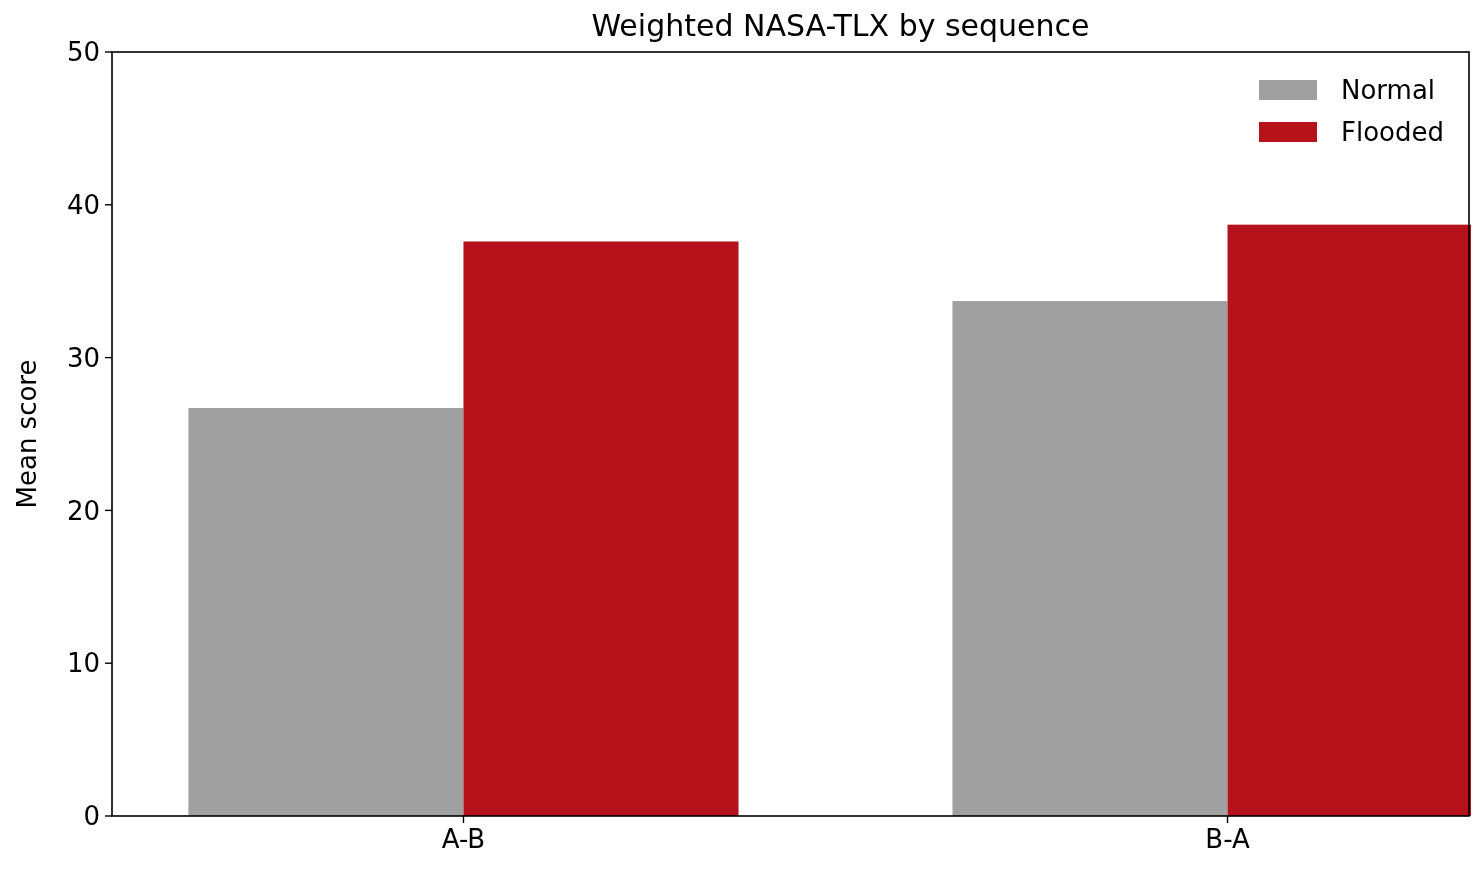 Image resolution: width=1479 pixels, height=869 pixels. What do you see at coordinates (83, 663) in the screenshot?
I see `y-tick-label: 10` at bounding box center [83, 663].